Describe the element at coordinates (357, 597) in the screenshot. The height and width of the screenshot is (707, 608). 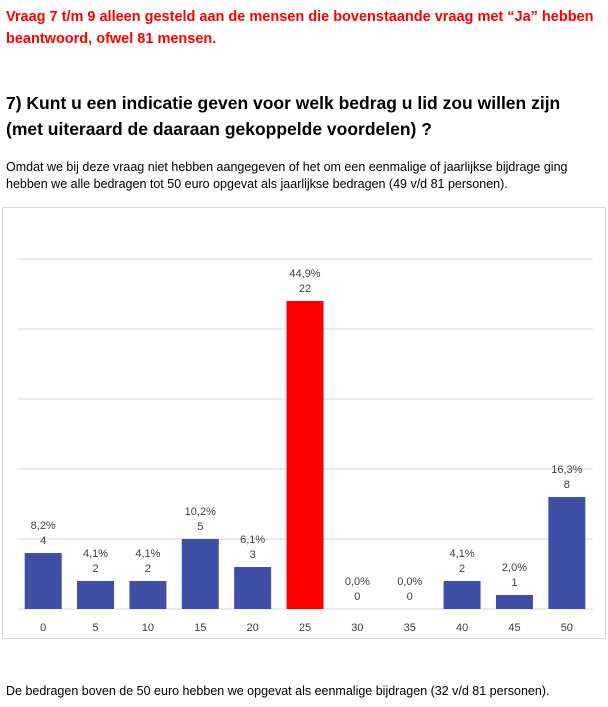
I see `bar-count-label-30: 0` at that location.